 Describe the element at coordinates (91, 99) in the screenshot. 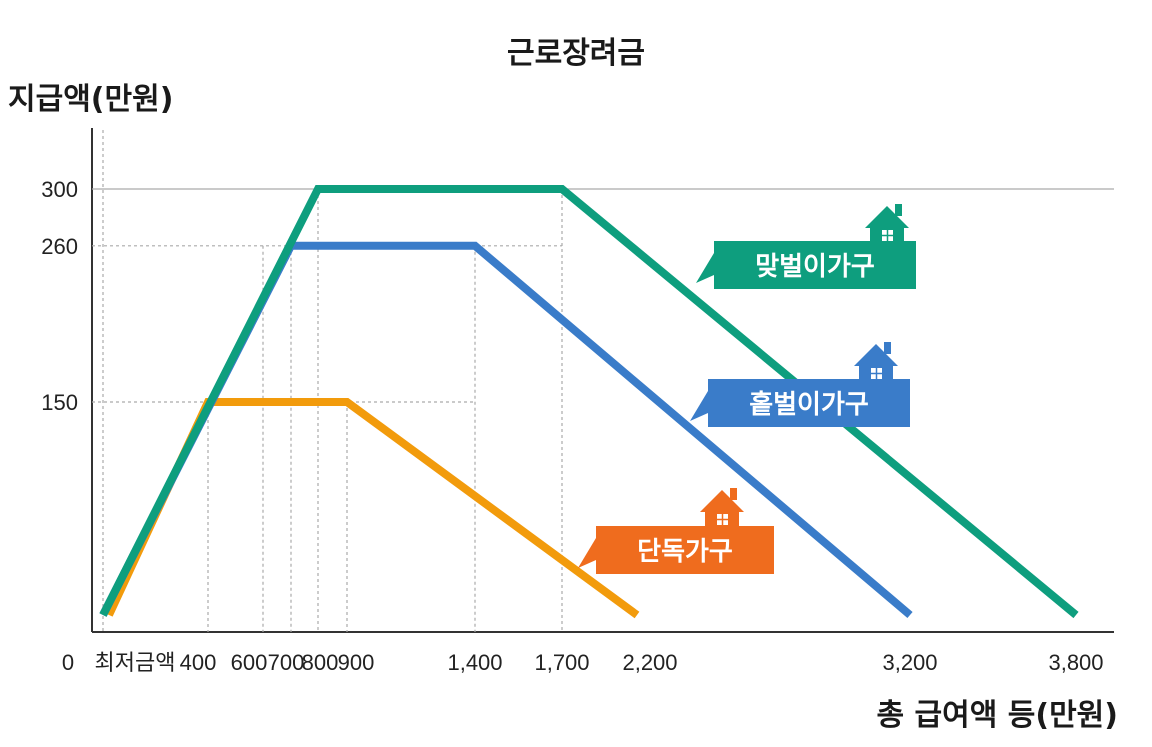

I see `y-axis-label: 지급액(만원)` at that location.